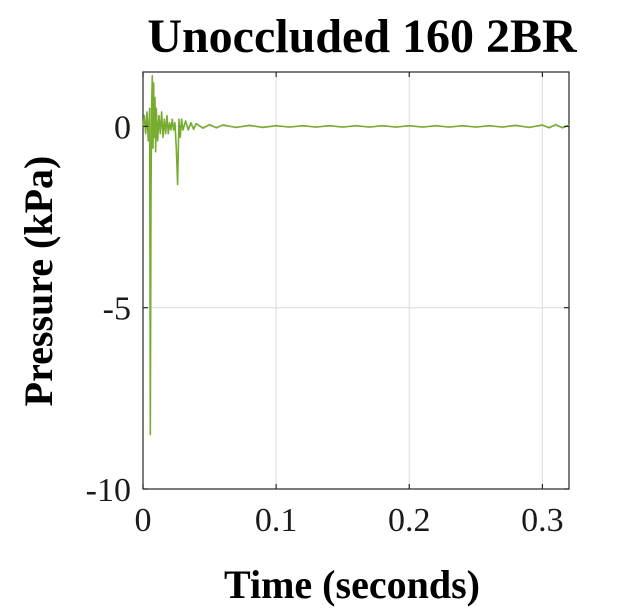 This screenshot has width=642, height=613. What do you see at coordinates (38, 281) in the screenshot?
I see `y-axis-label: Pressure (kPa)` at bounding box center [38, 281].